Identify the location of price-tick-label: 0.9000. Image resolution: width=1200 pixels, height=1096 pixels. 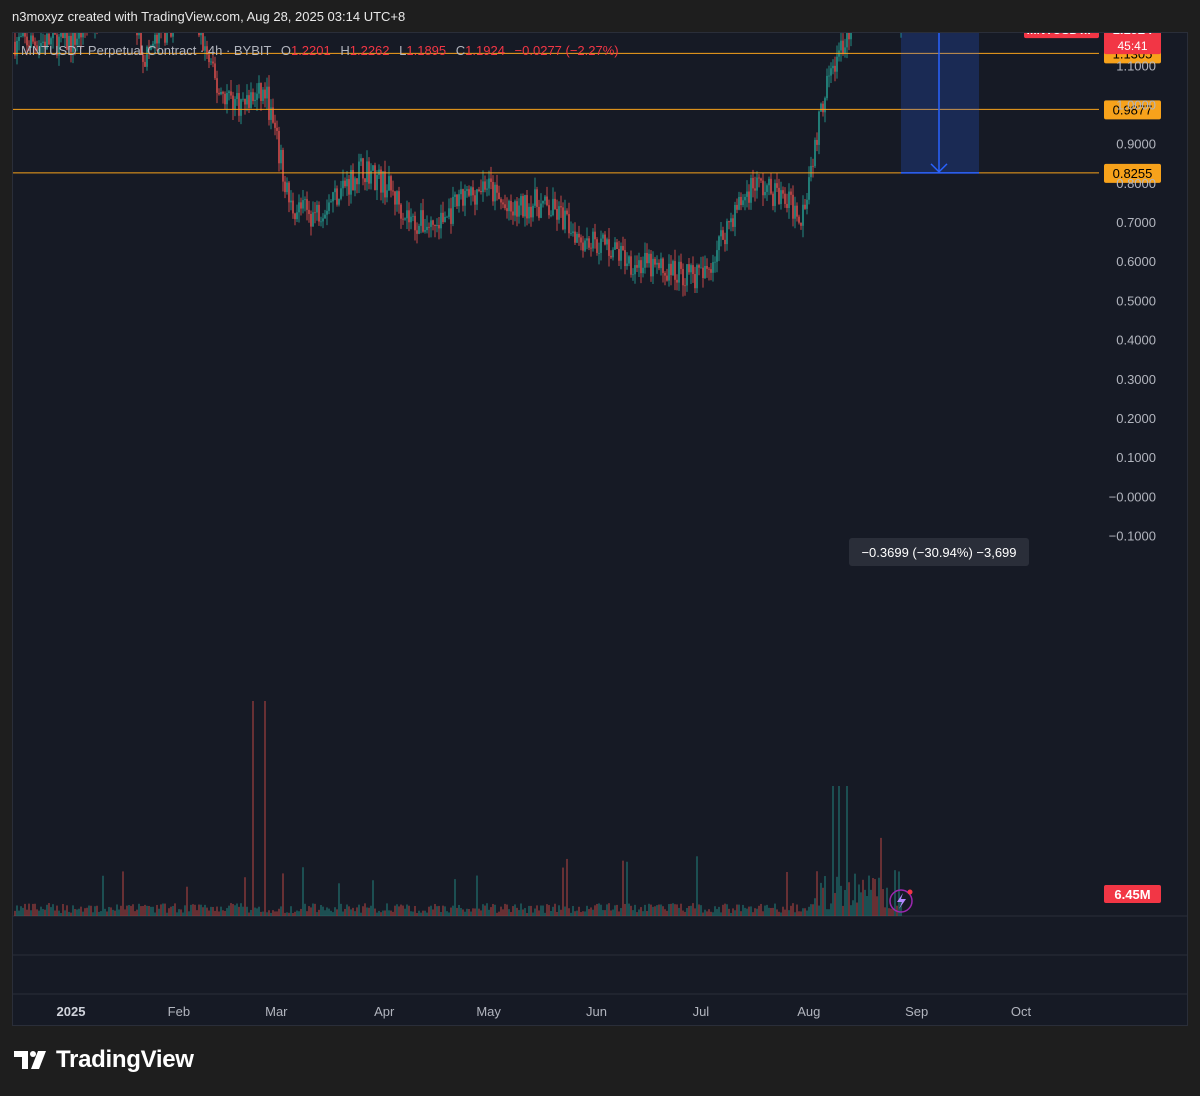
(1136, 144).